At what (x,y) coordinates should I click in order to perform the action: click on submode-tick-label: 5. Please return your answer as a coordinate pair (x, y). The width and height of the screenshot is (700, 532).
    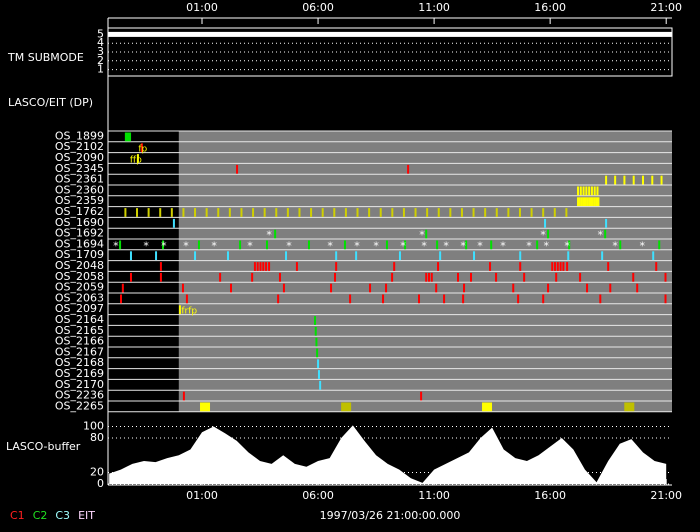
    Looking at the image, I should click on (100, 33).